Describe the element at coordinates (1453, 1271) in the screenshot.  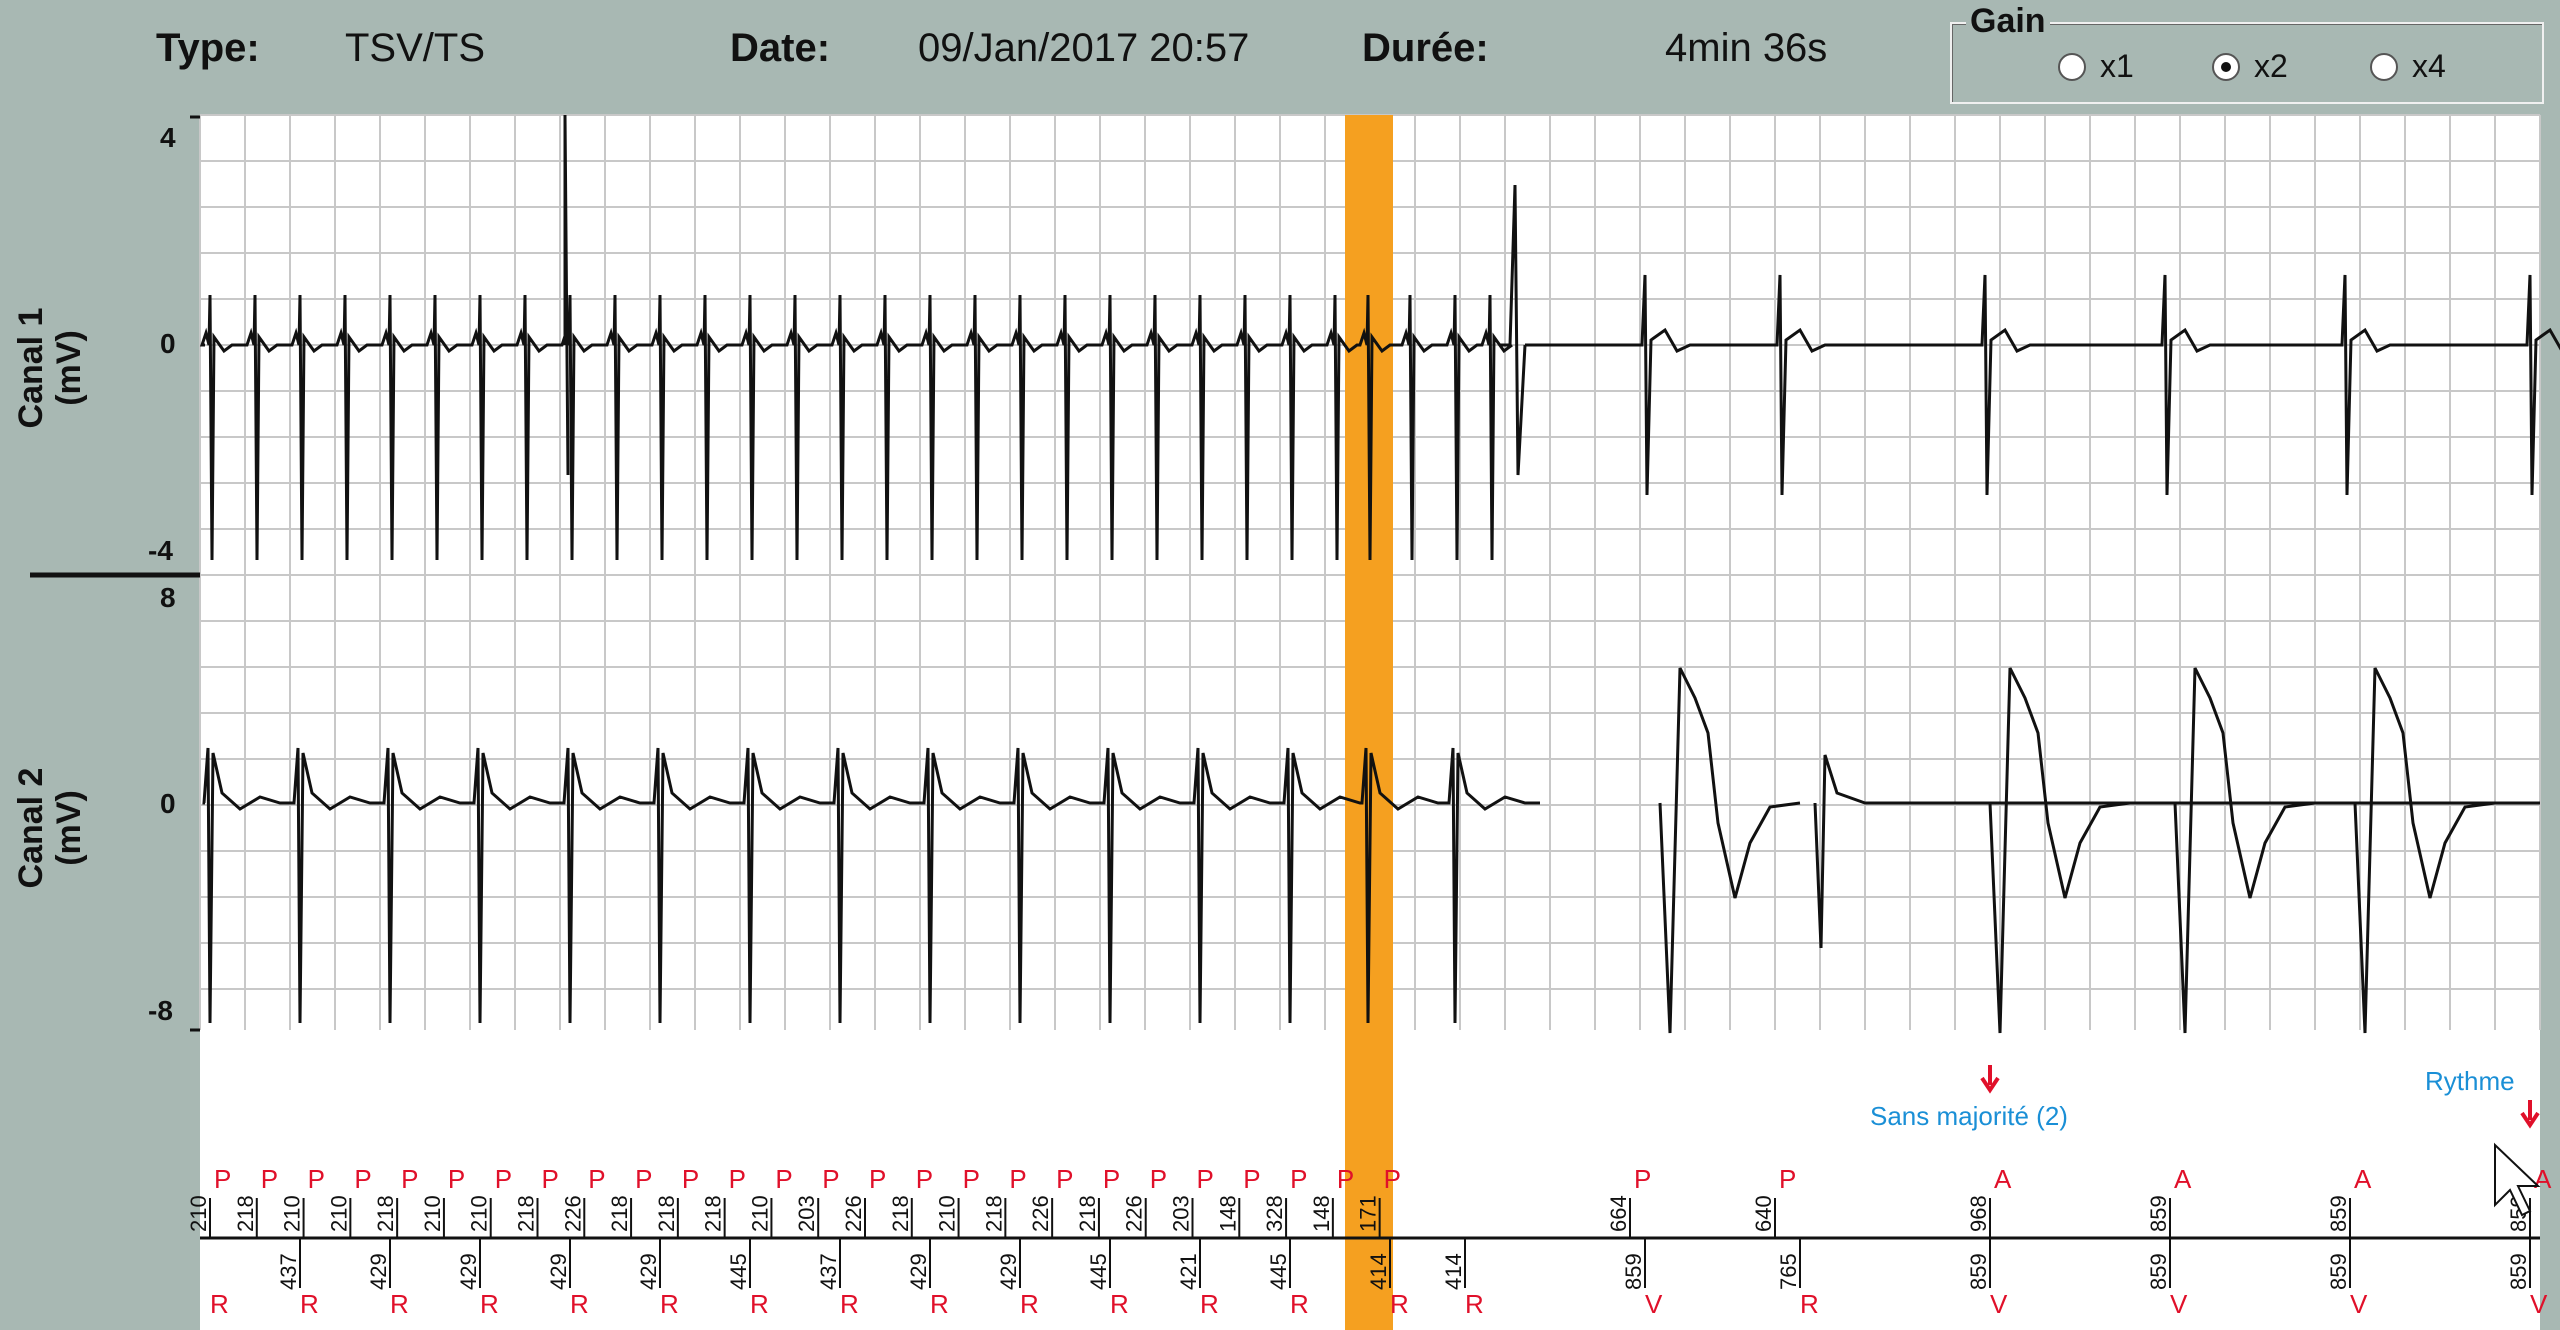
I see `rr-interval-label: 414` at that location.